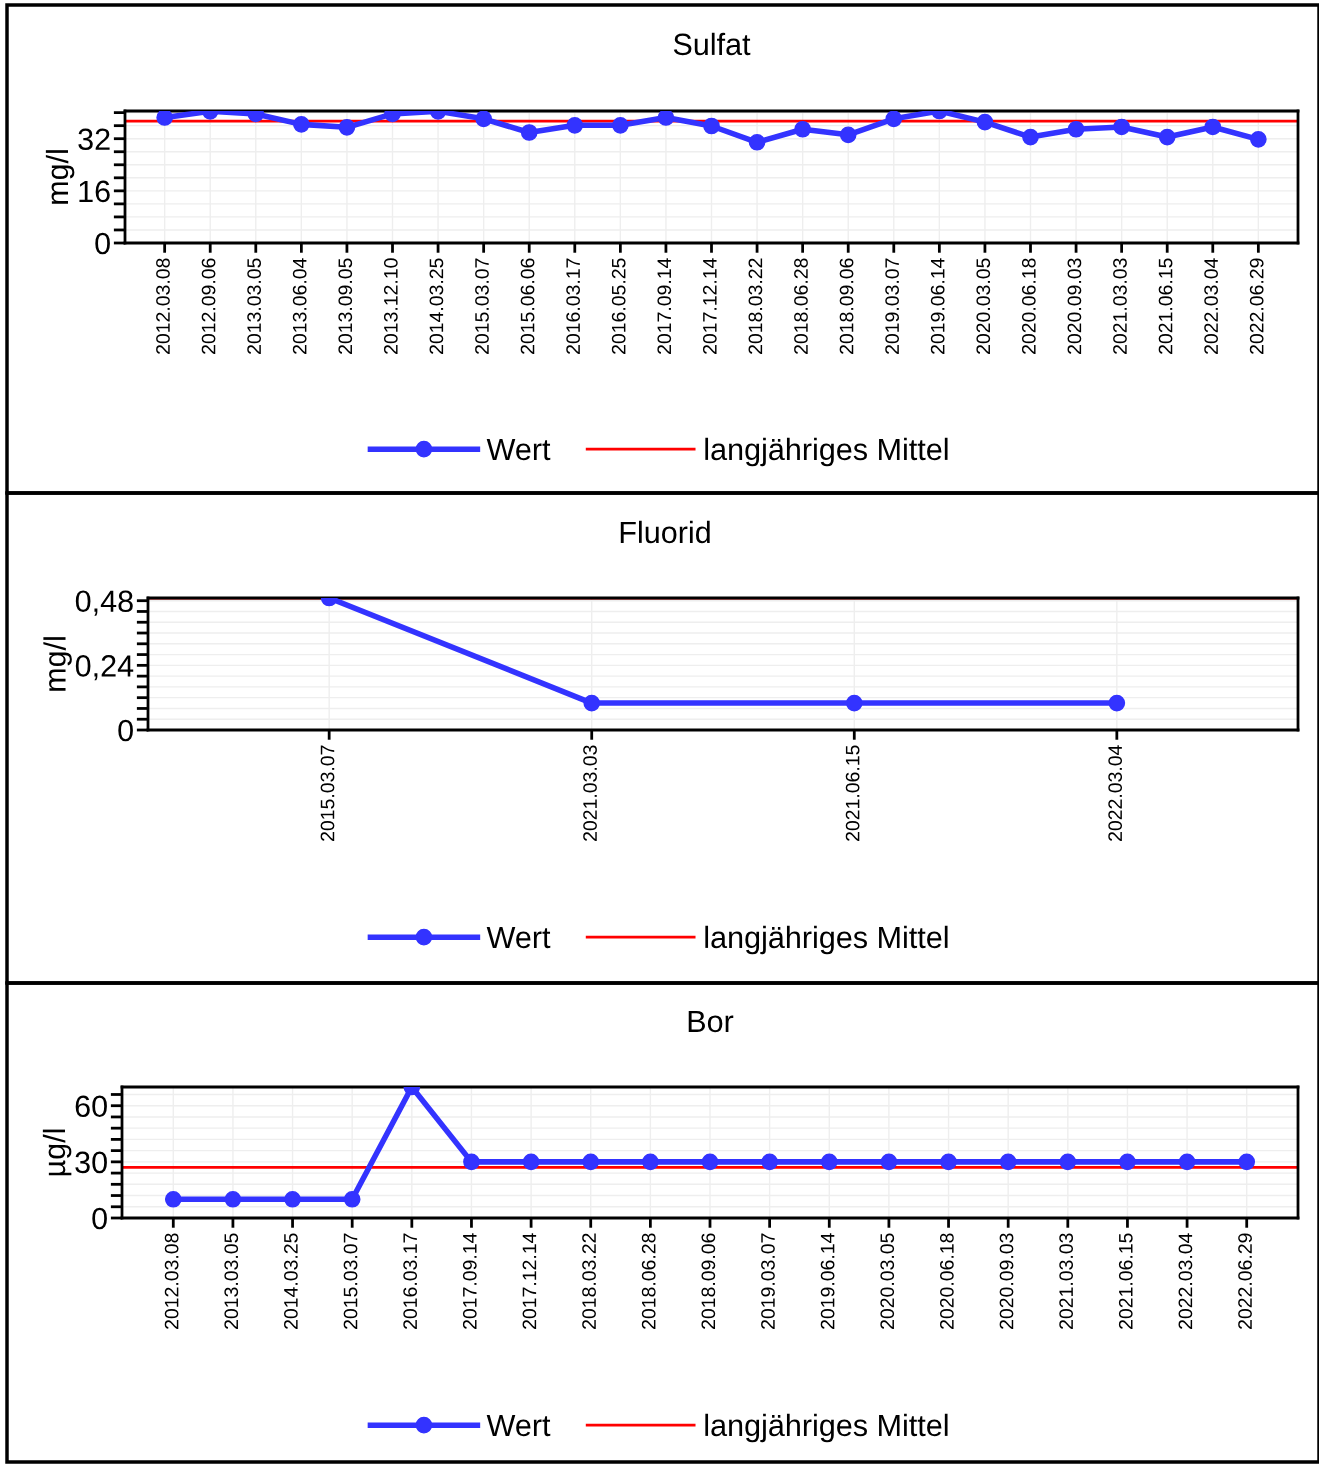 Image resolution: width=1319 pixels, height=1464 pixels. I want to click on y-tick-label: 0,24, so click(104, 668).